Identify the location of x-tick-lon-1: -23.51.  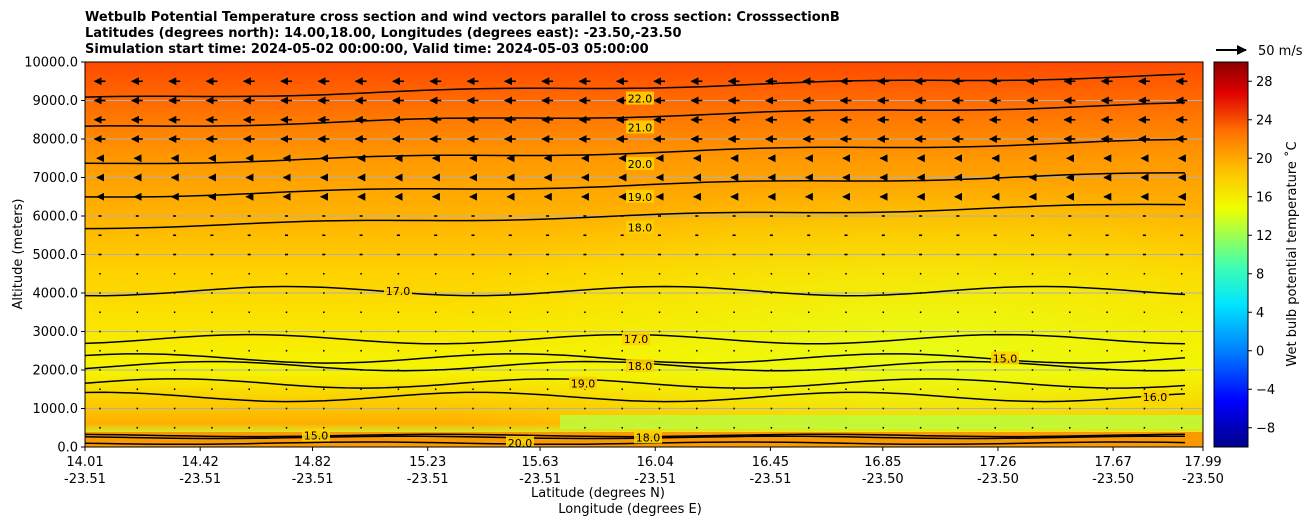
(200, 479).